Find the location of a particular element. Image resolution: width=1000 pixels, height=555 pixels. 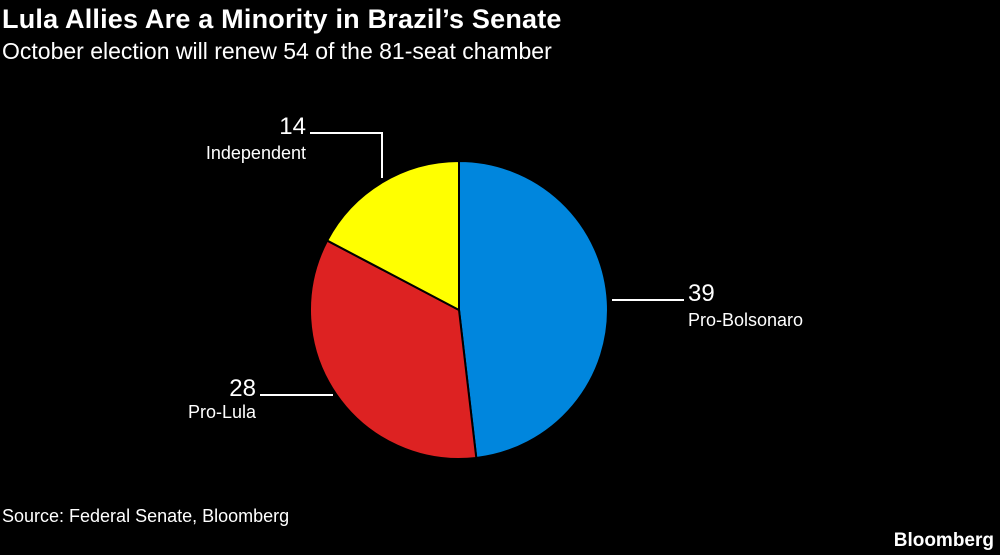

slice-label-pro-bolsonaro: Pro-Bolsonaro is located at coordinates (745, 320).